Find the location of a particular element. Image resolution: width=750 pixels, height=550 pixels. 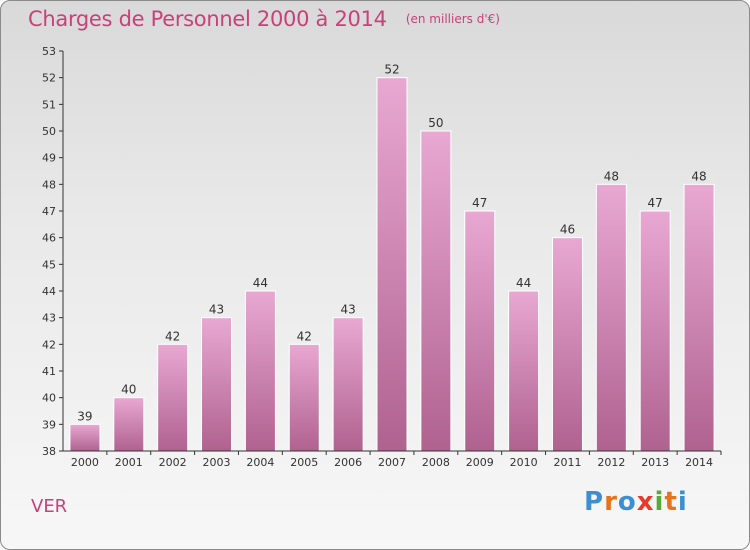

y-tick-label: 39 is located at coordinates (49, 424).